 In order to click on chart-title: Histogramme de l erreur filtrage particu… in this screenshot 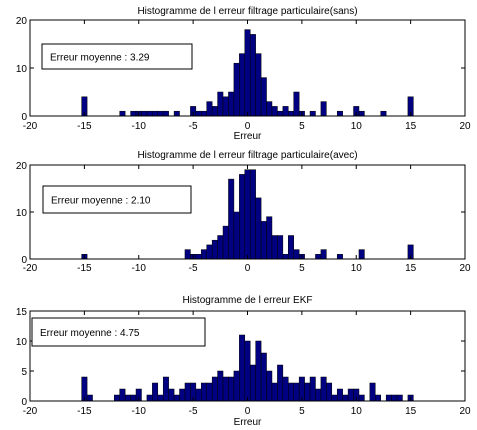, I will do `click(247, 11)`.